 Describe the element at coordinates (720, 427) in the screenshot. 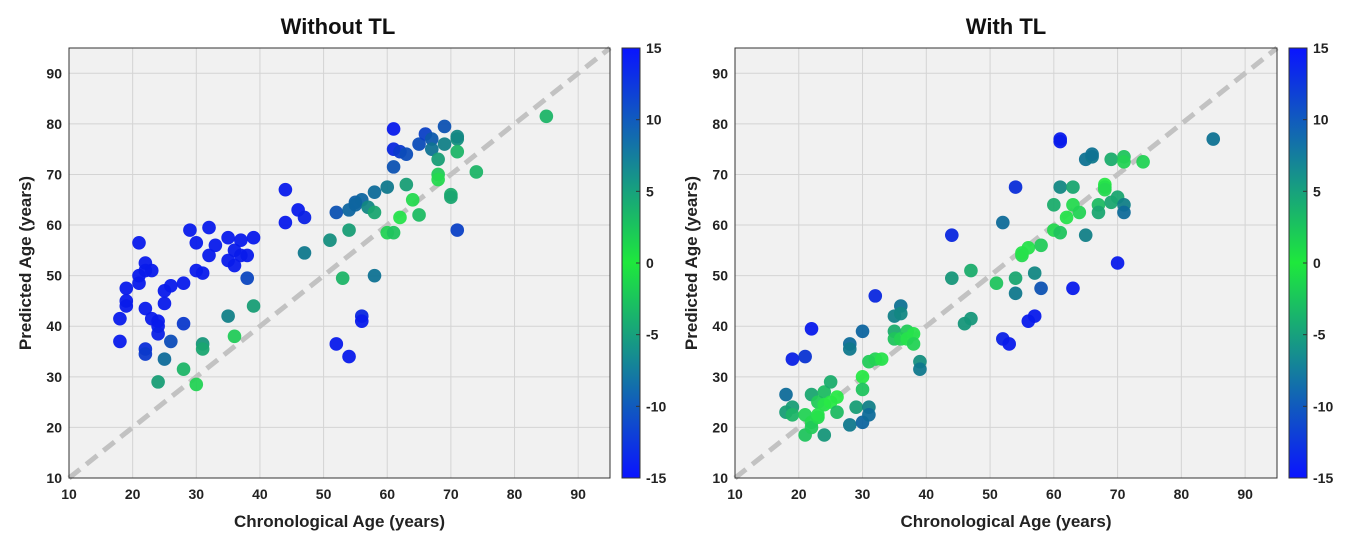

I see `y-tick-label: 20` at that location.